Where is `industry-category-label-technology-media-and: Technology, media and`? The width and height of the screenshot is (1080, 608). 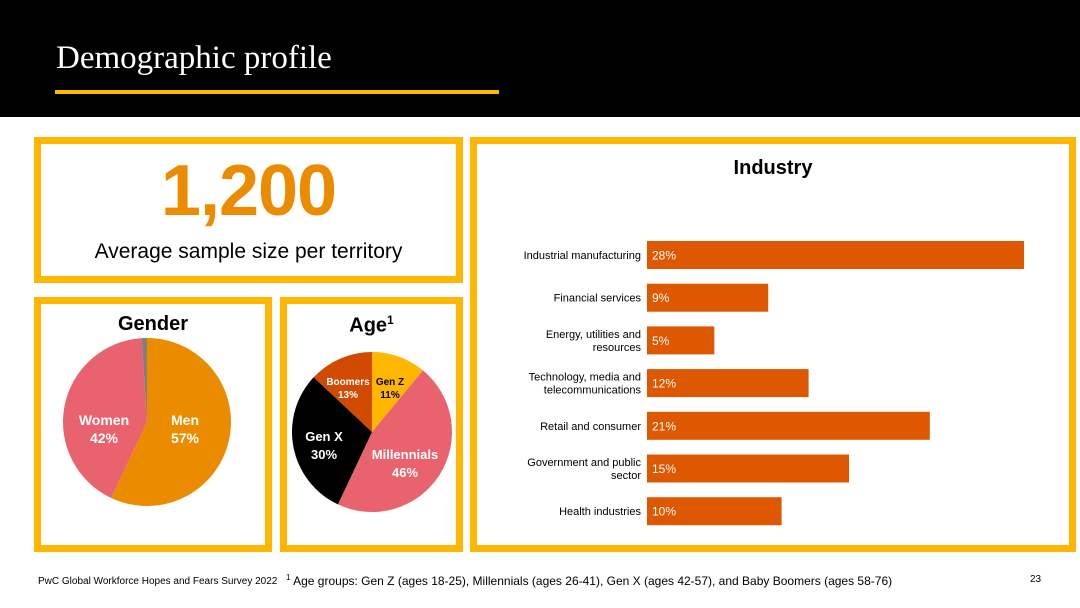
industry-category-label-technology-media-and: Technology, media and is located at coordinates (585, 378).